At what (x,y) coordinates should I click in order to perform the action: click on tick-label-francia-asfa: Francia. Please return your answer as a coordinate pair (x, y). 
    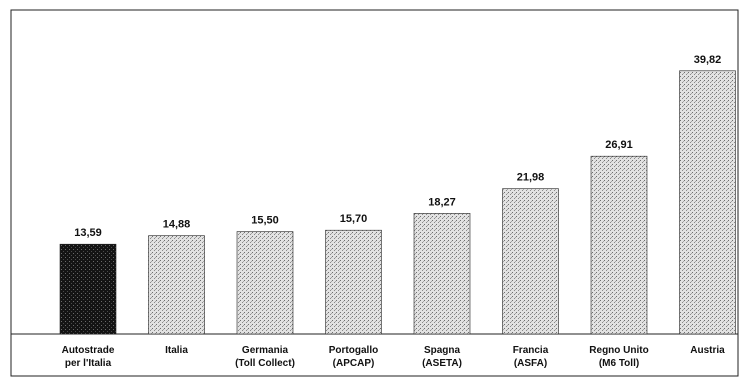
    Looking at the image, I should click on (531, 350).